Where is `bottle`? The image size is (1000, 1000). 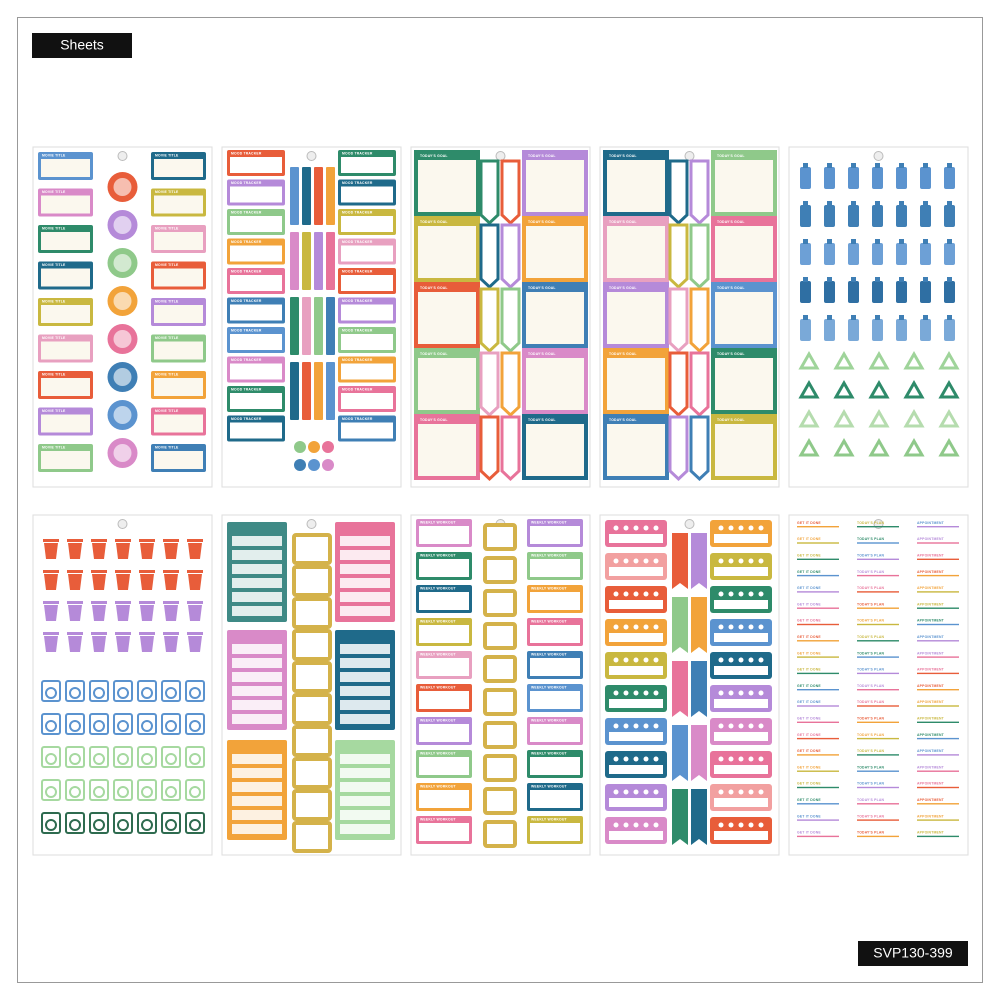 bottle is located at coordinates (853, 292).